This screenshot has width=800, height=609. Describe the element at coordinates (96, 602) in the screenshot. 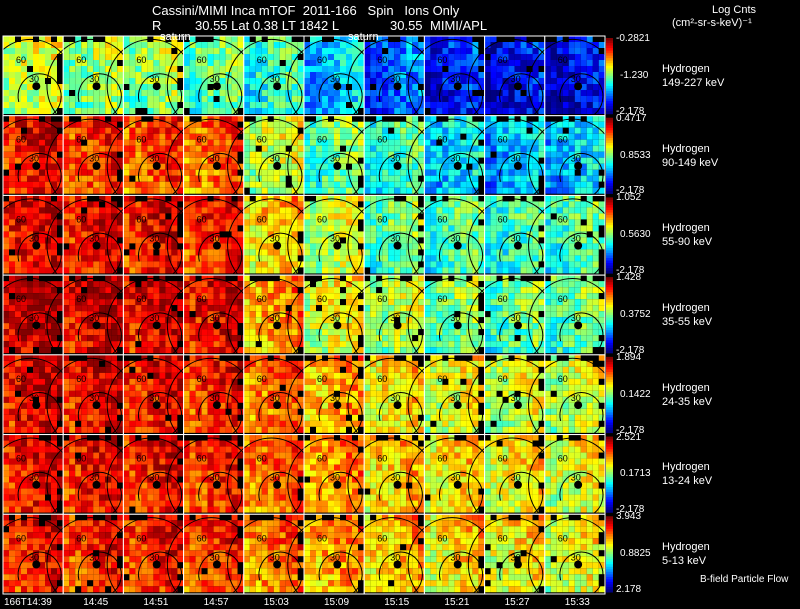

I see `time-tick-label: 14:45` at that location.